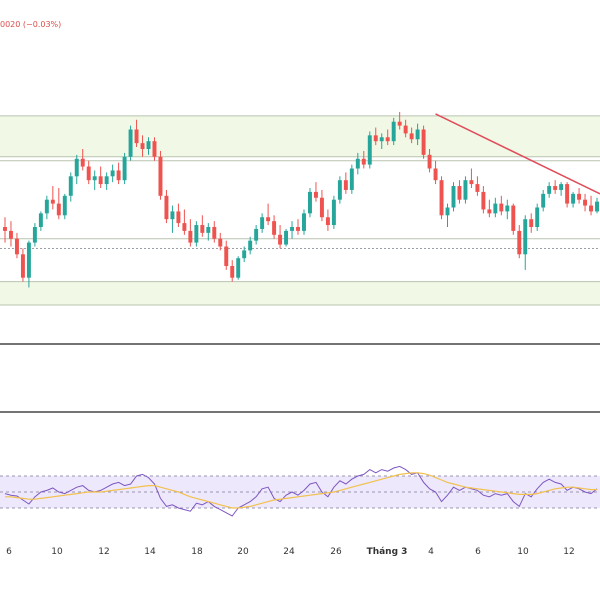  Describe the element at coordinates (517, 154) in the screenshot. I see `trendline` at that location.